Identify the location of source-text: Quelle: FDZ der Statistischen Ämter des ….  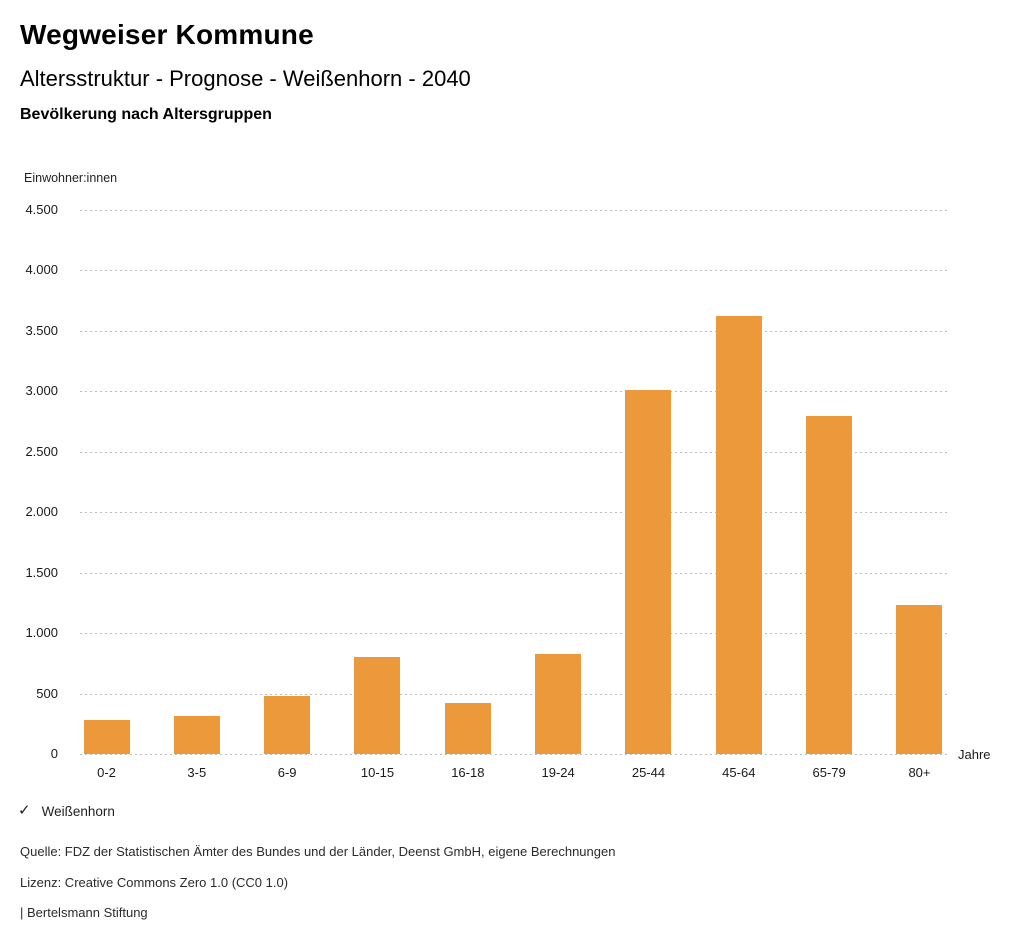
(318, 851).